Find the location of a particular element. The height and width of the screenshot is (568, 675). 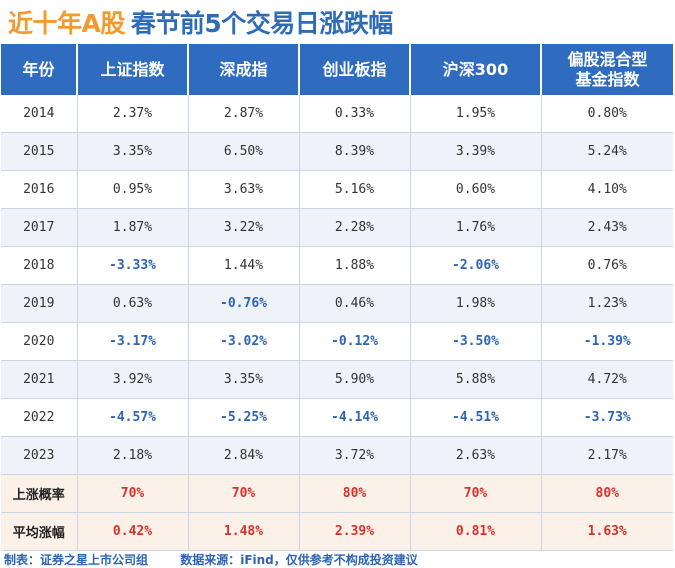

table-row: 2017 1.87% 3.22% 2.28% 1.76% 2.43% is located at coordinates (337, 227).